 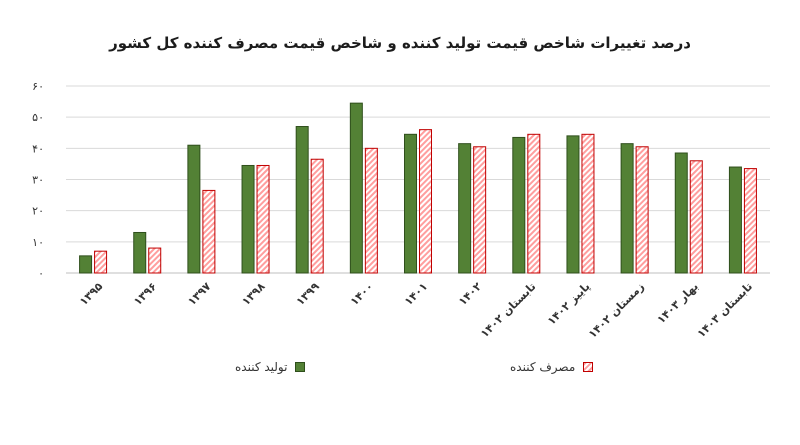 I want to click on x-tick-label: ۱۳۹۶, so click(x=145, y=294).